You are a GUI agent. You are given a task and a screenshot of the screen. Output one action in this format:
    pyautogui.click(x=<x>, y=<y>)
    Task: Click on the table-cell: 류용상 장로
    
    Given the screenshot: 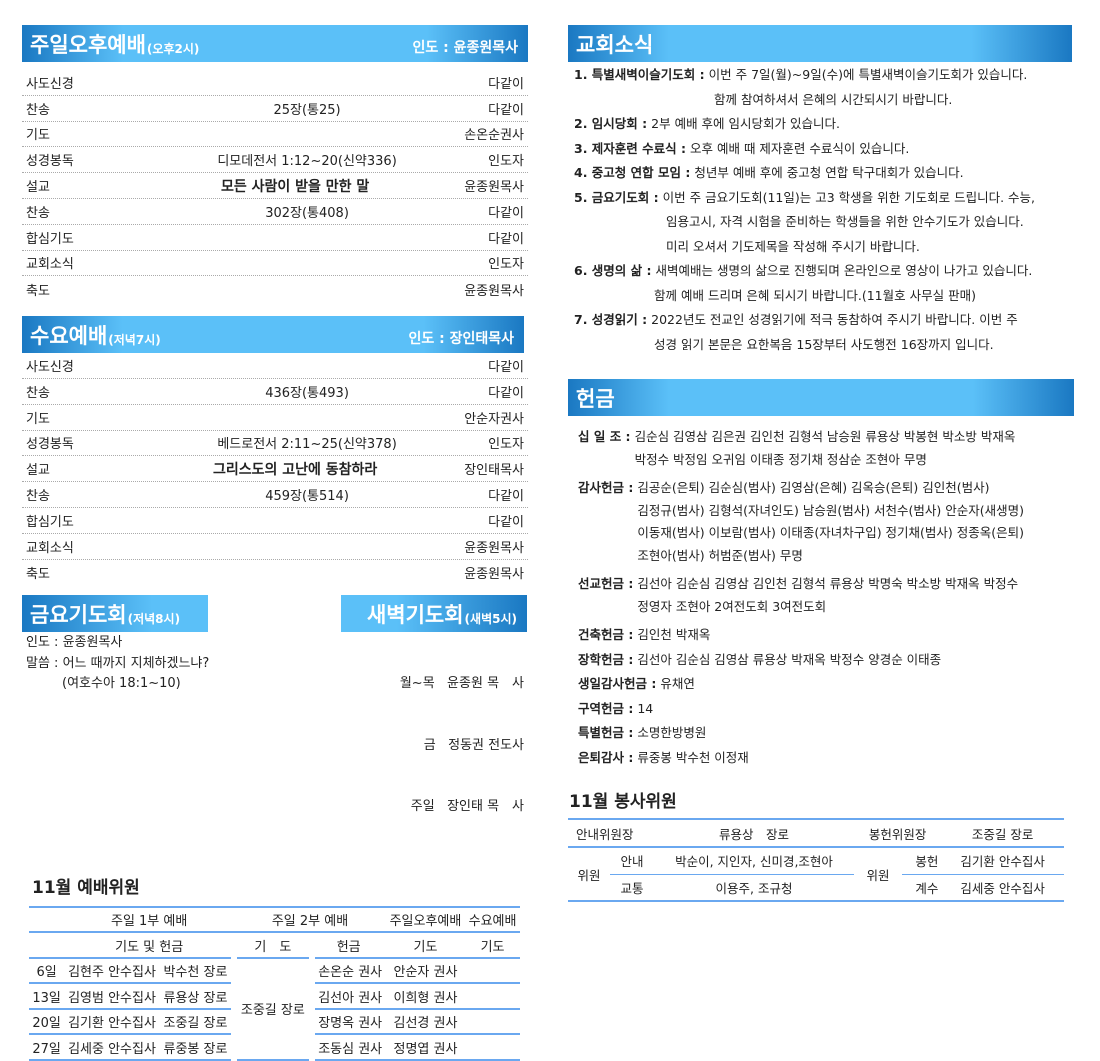 What is the action you would take?
    pyautogui.click(x=195, y=998)
    